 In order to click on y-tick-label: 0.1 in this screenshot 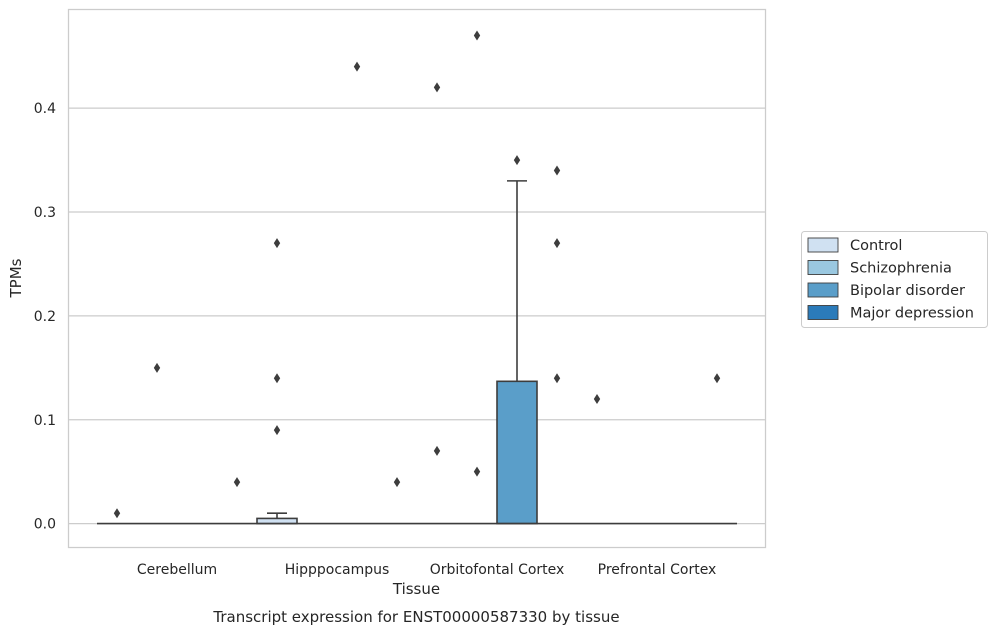, I will do `click(45, 421)`.